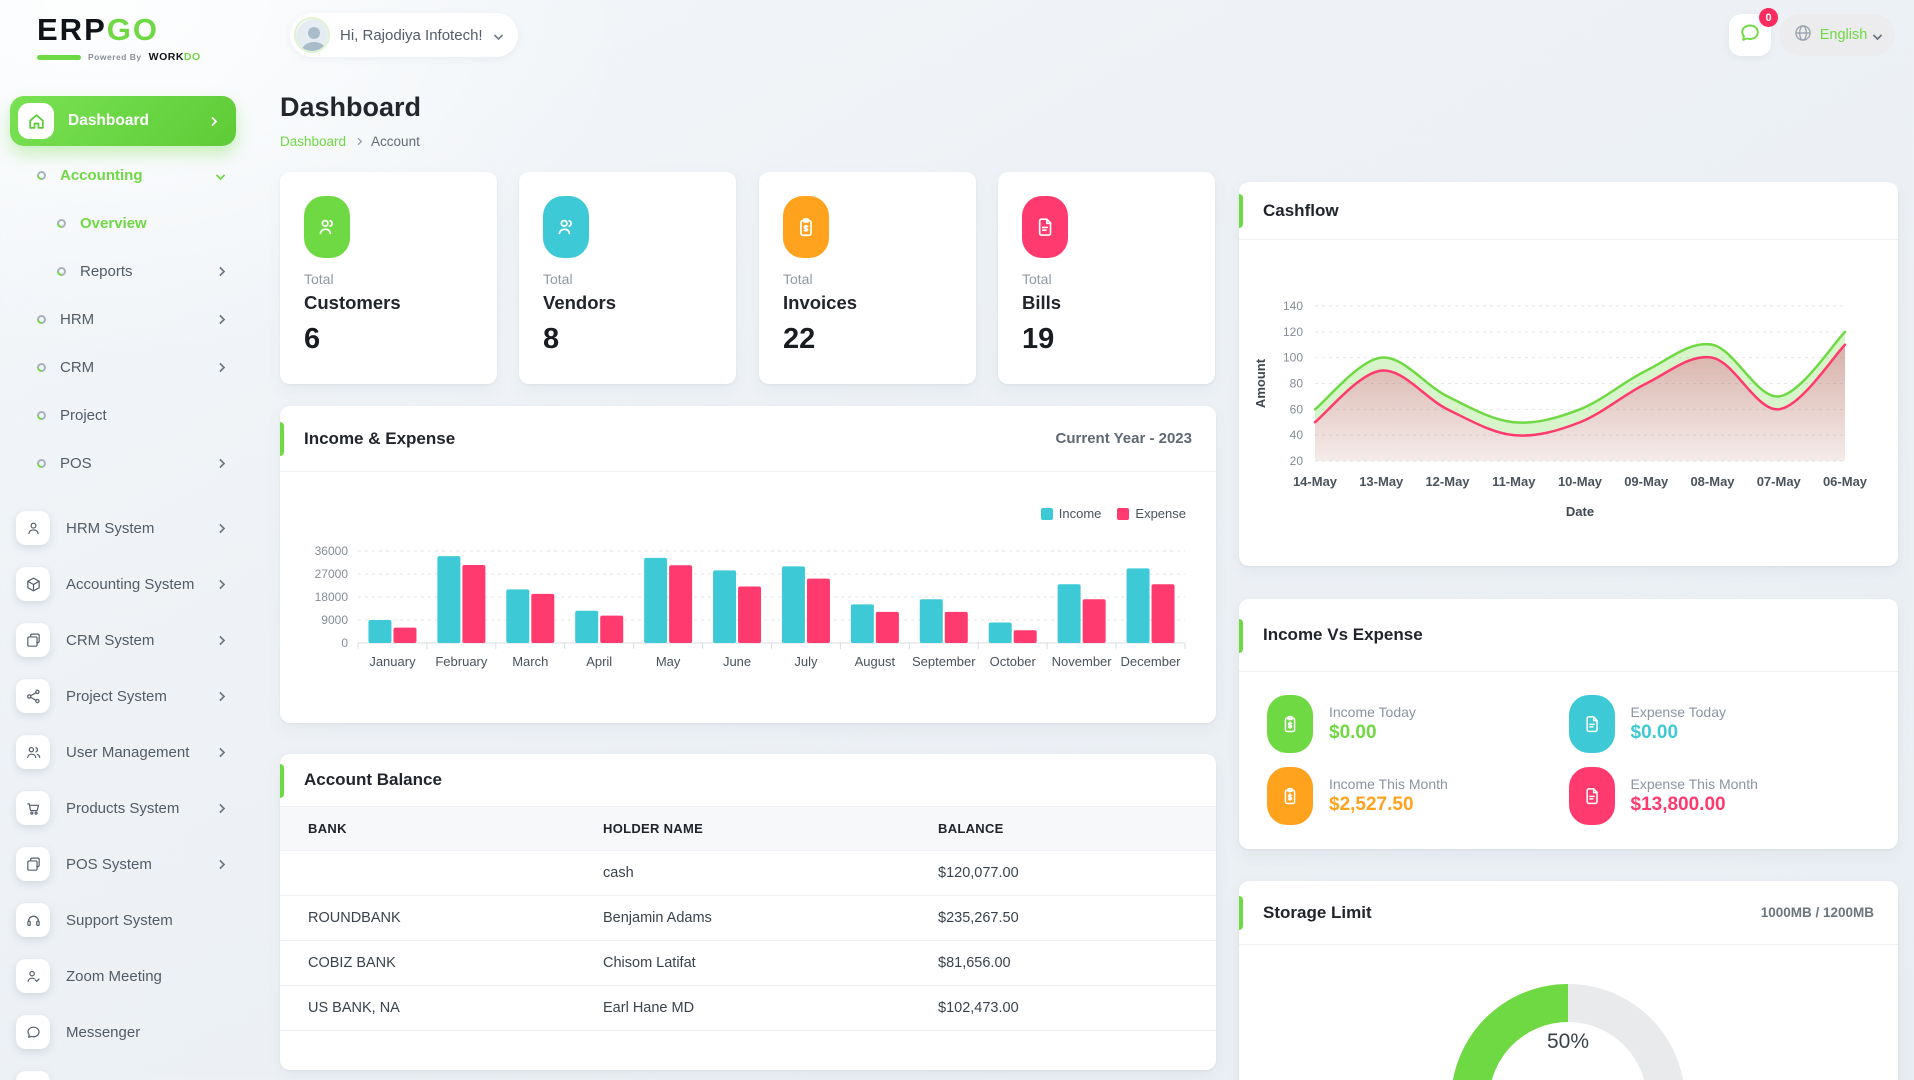 Image resolution: width=1914 pixels, height=1080 pixels. Describe the element at coordinates (128, 271) in the screenshot. I see `sidebar-item-reports: Reports` at that location.